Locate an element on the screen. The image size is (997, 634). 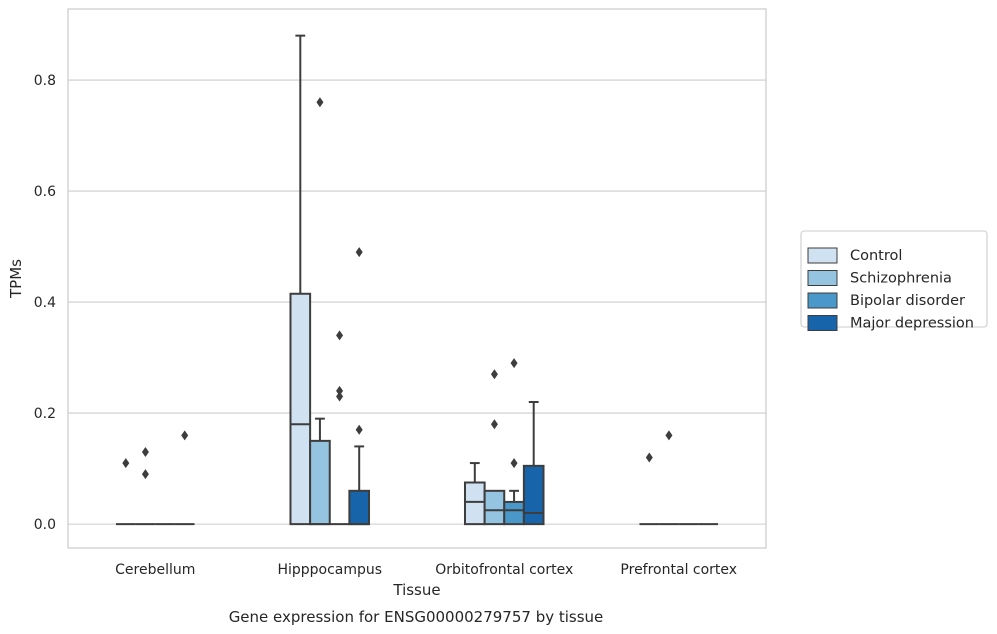
legend-label: Bipolar disorder is located at coordinates (907, 301).